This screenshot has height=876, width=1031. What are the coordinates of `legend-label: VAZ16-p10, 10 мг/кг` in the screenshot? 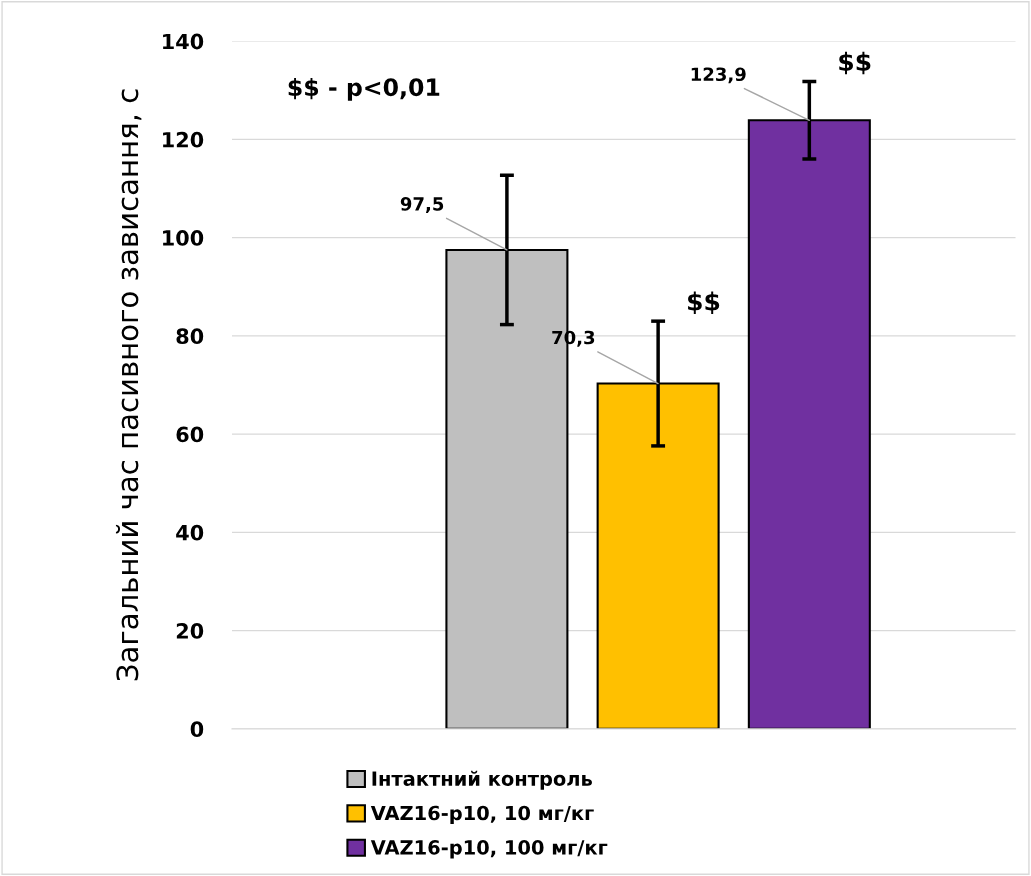 It's located at (482, 815).